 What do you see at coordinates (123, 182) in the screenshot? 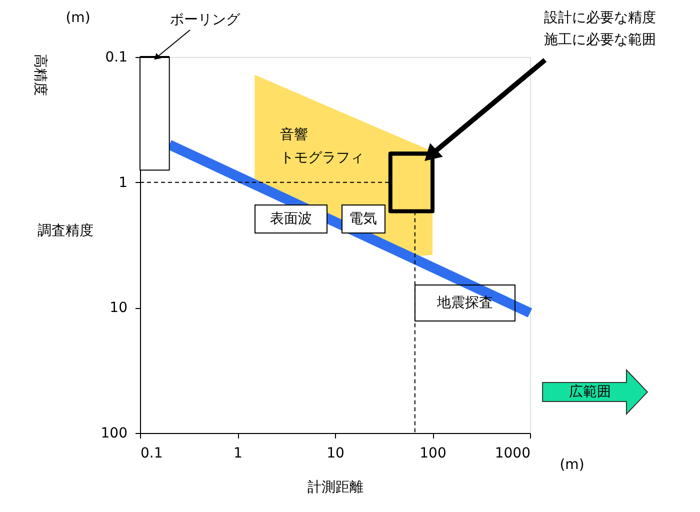
I see `y-tick-label: 1` at bounding box center [123, 182].